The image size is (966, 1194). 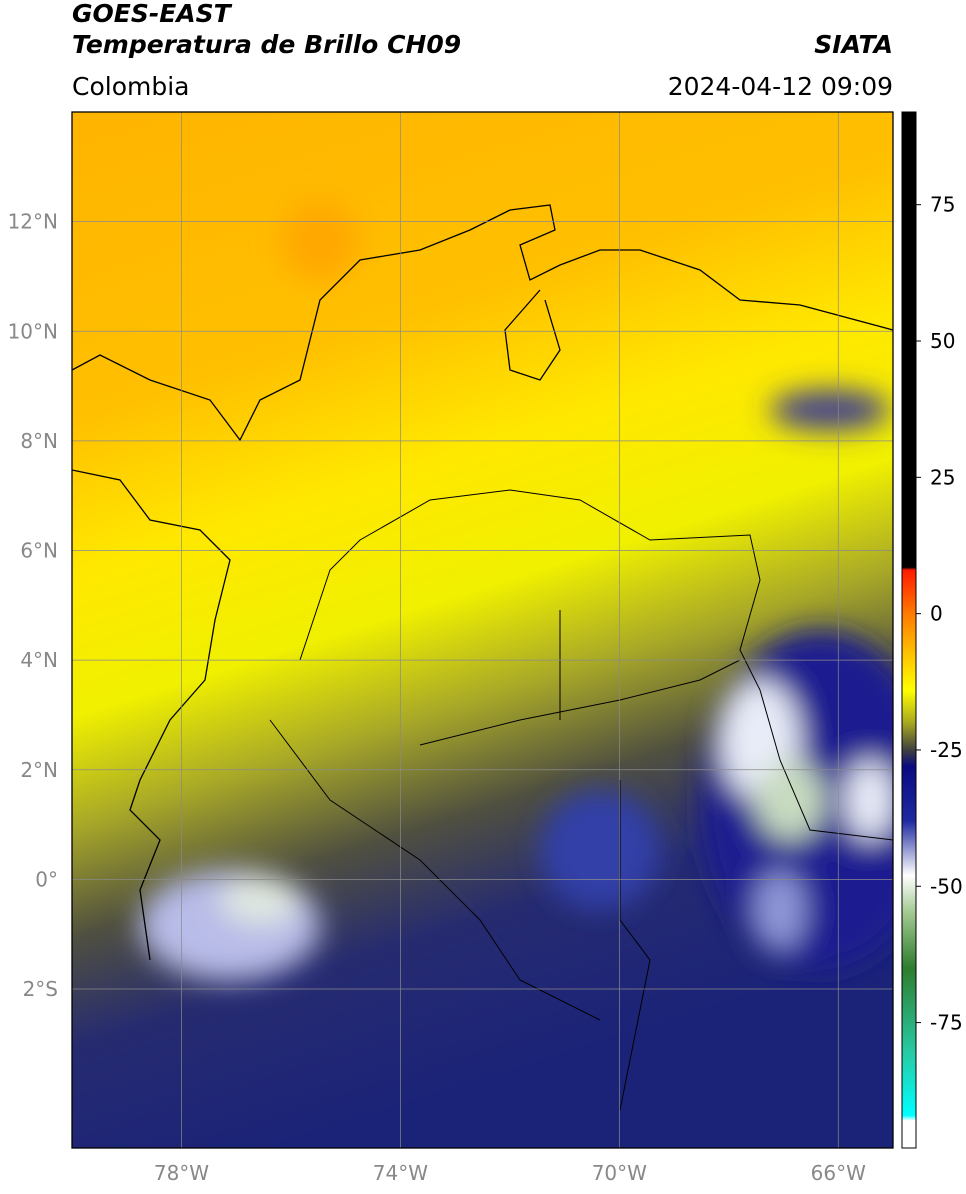 What do you see at coordinates (619, 1173) in the screenshot?
I see `x-tick-label: 70°W` at bounding box center [619, 1173].